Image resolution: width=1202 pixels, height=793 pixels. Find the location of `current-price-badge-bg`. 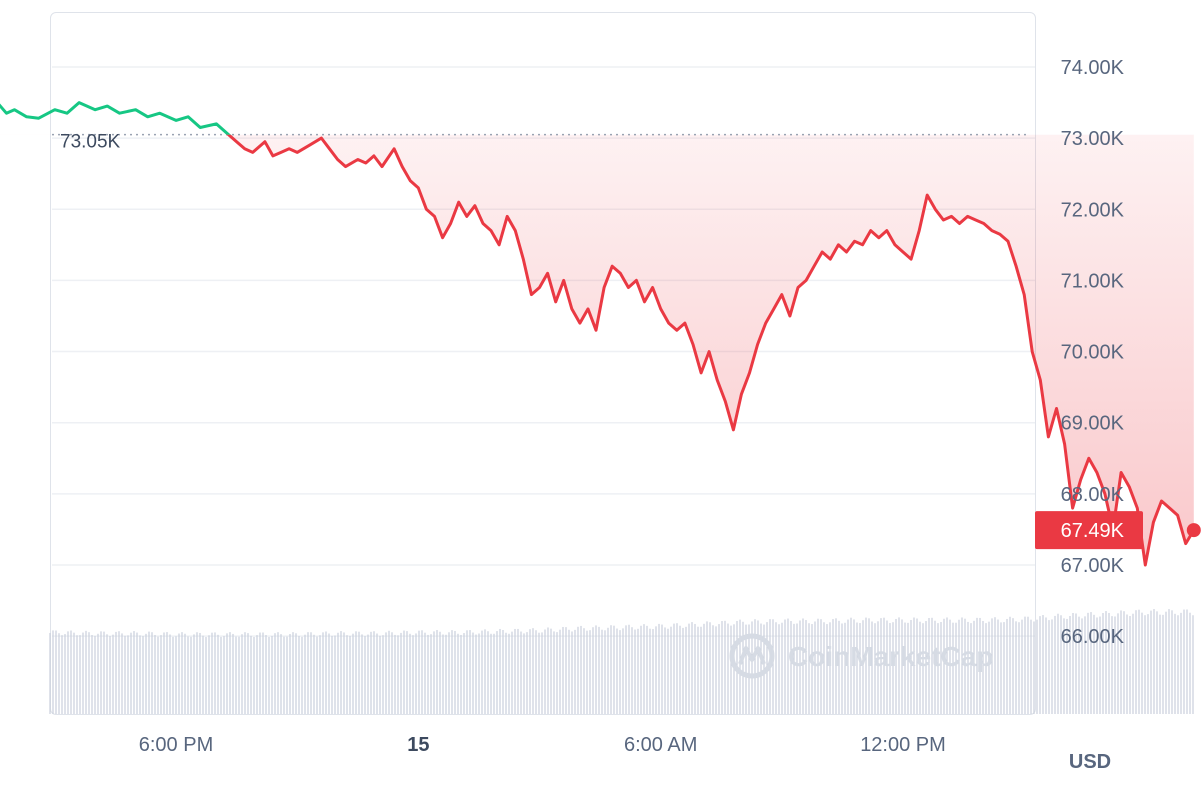

current-price-badge-bg is located at coordinates (1089, 530).